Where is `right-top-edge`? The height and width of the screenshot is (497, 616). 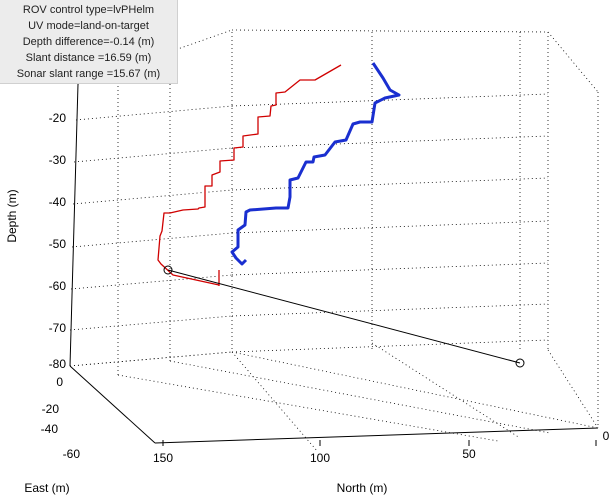 right-top-edge is located at coordinates (573, 62).